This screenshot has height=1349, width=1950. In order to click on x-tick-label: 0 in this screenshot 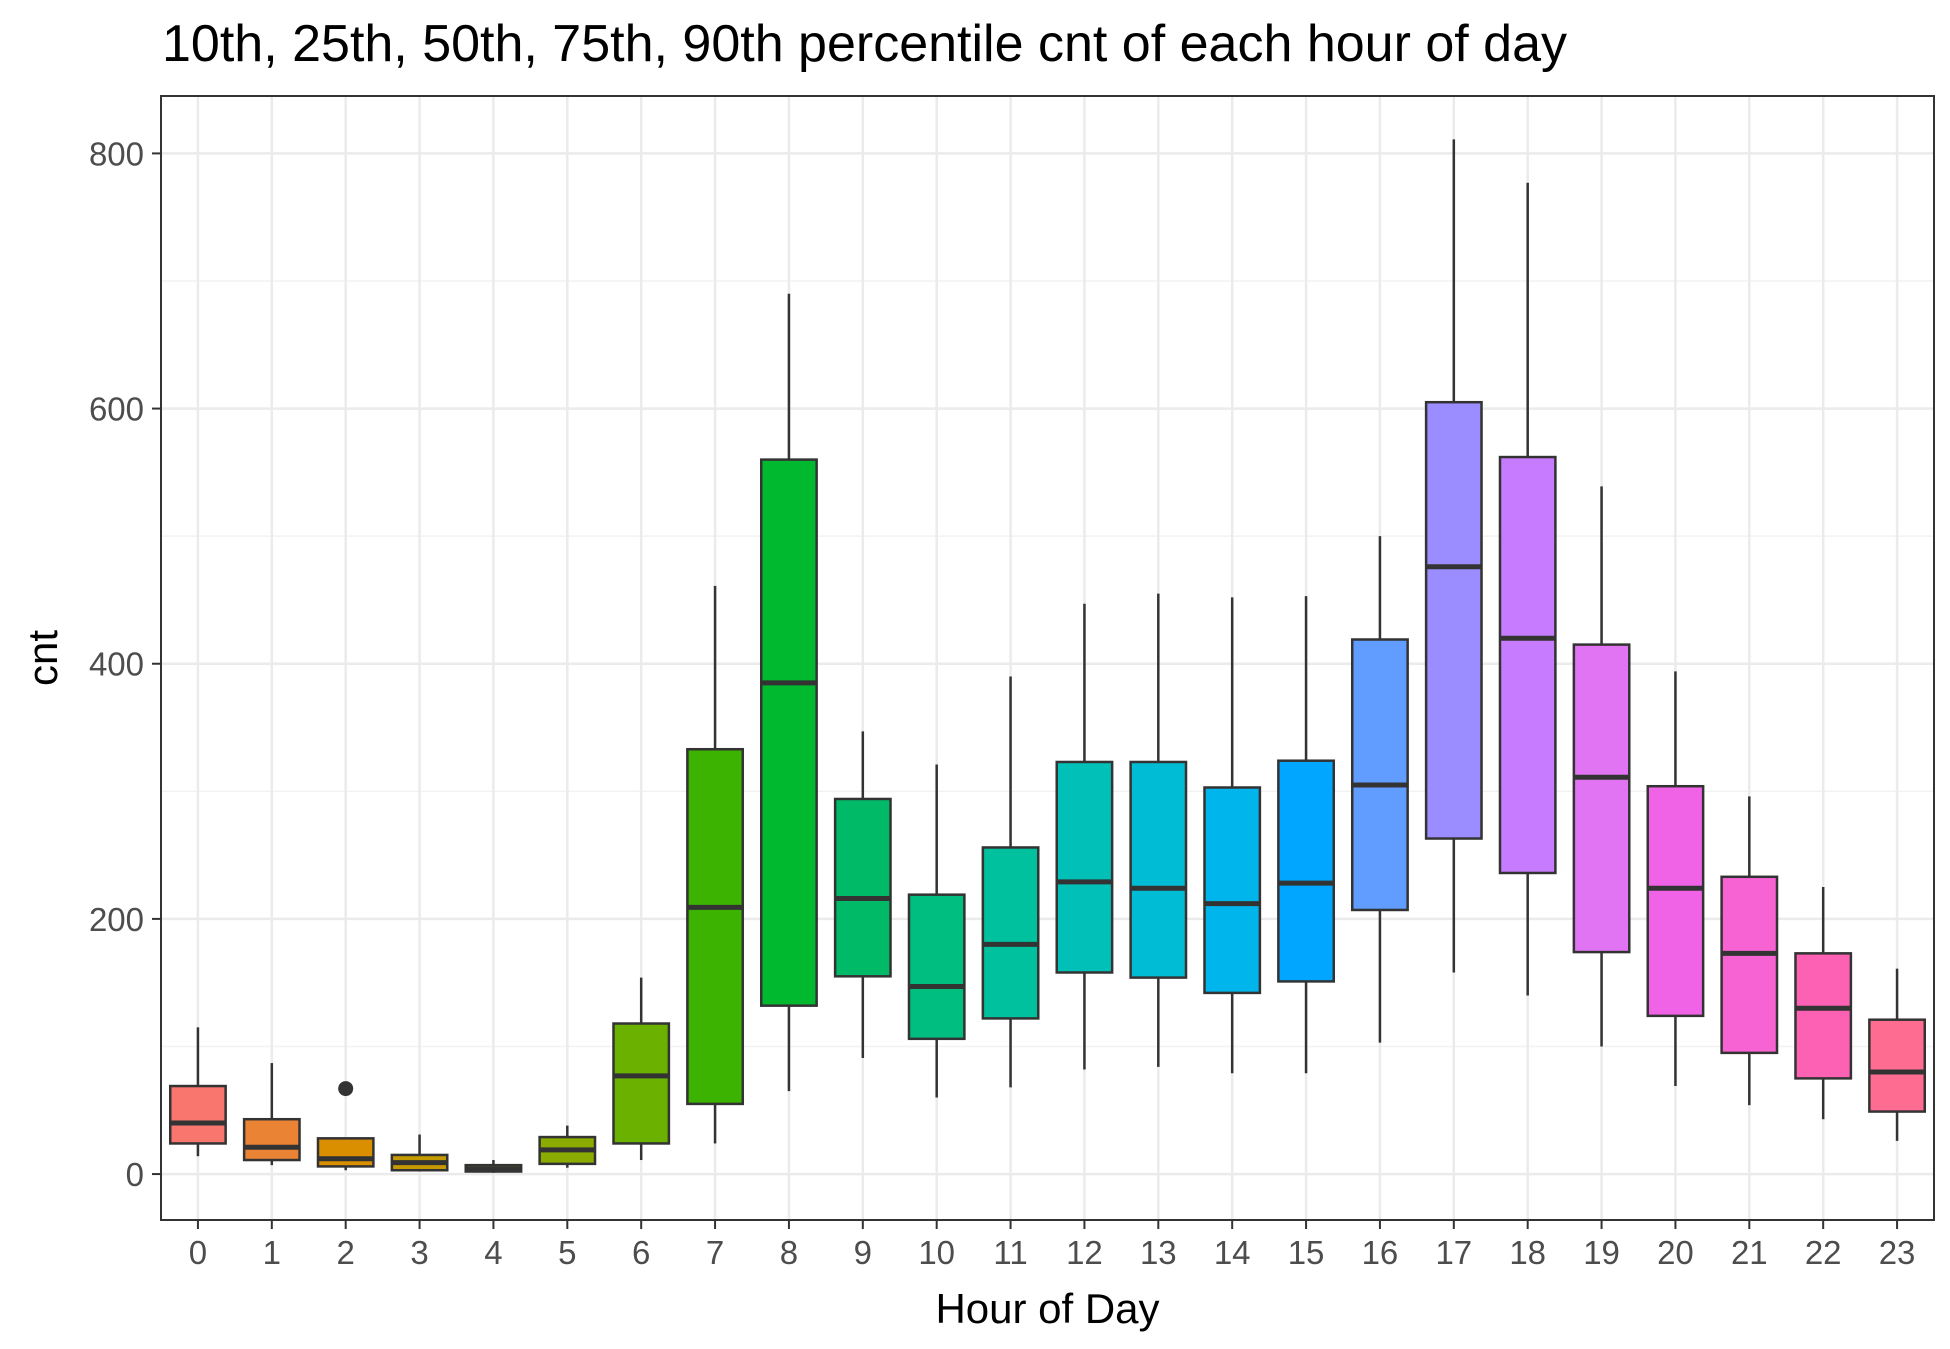, I will do `click(198, 1252)`.